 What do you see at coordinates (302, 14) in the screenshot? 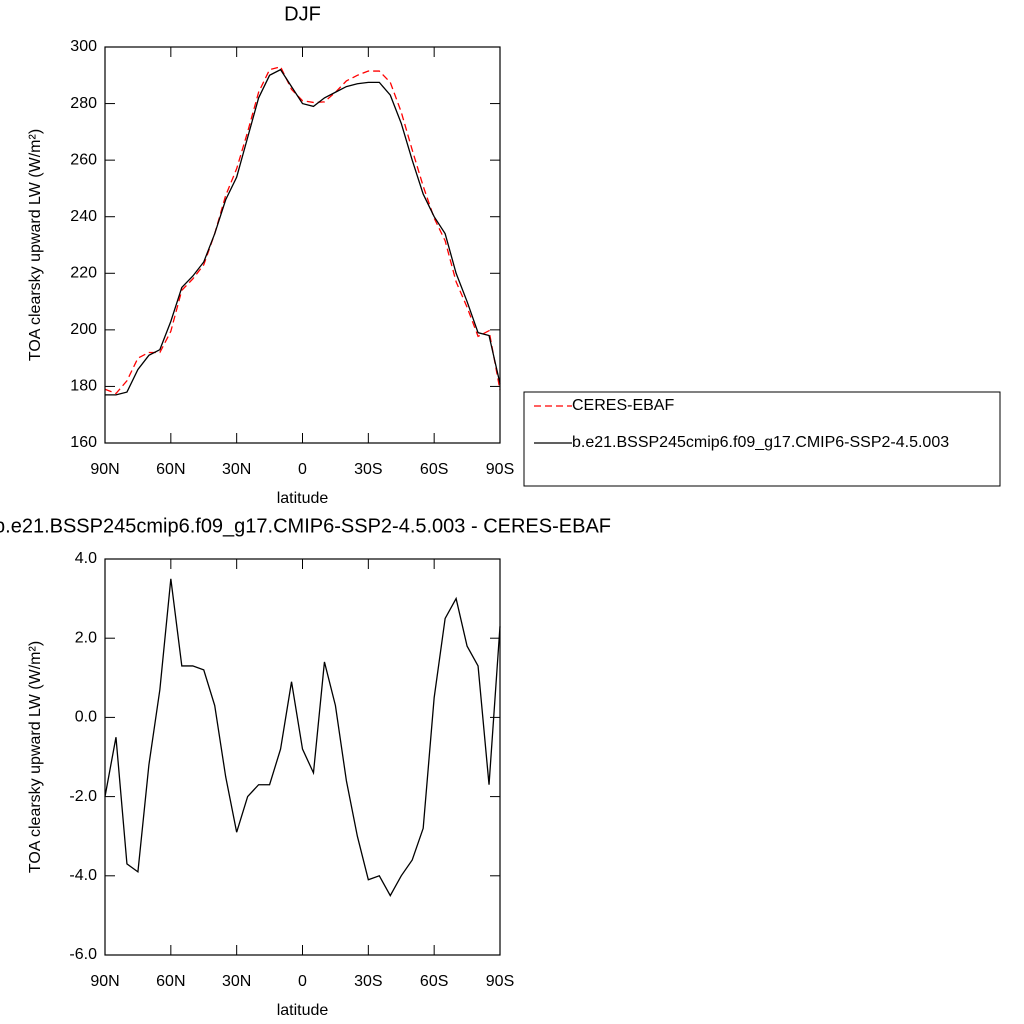
I see `chart-title: DJF` at bounding box center [302, 14].